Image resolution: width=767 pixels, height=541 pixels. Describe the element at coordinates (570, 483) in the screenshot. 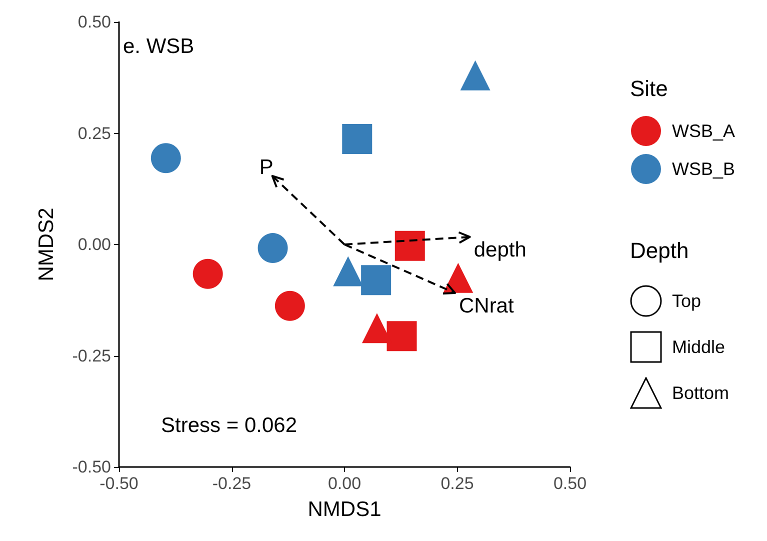

I see `x-tick-label: 0.50` at that location.